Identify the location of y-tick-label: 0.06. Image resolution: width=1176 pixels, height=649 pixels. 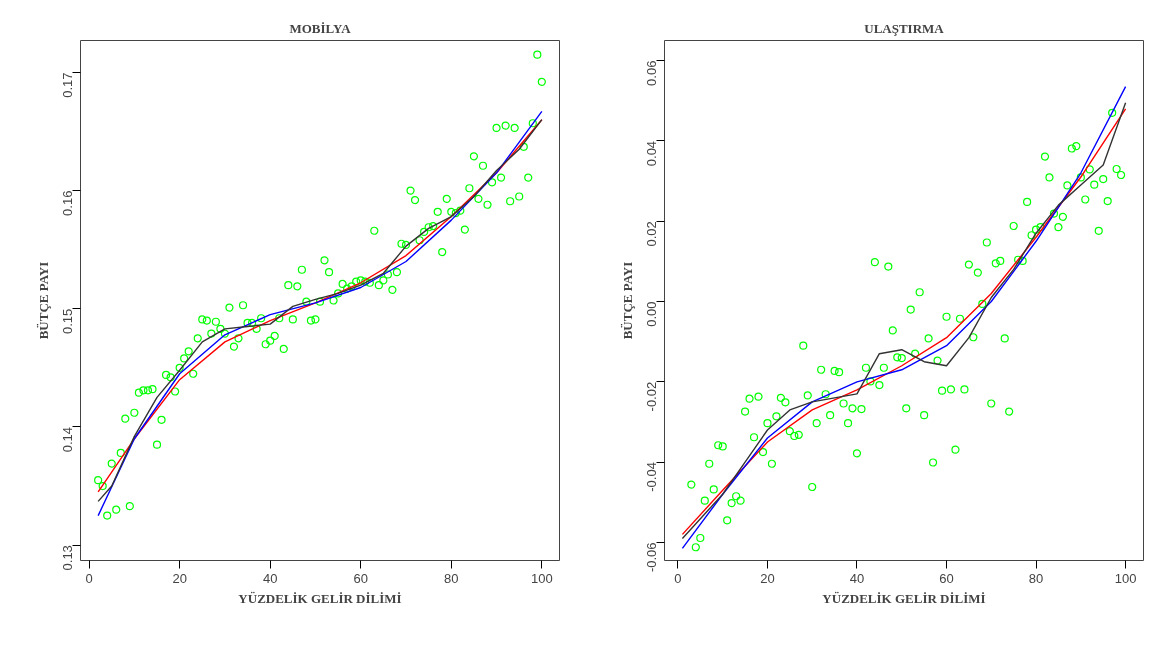
(651, 73).